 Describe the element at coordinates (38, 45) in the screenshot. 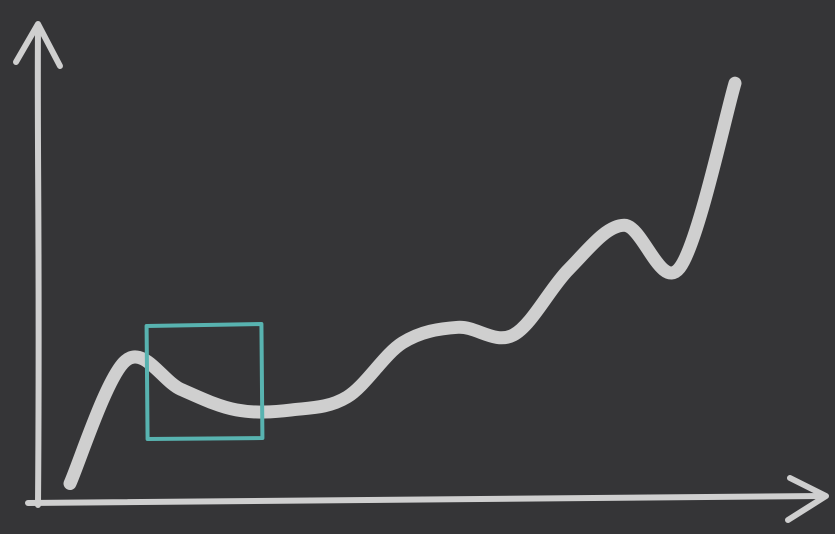

I see `y-axis-arrow-icon` at that location.